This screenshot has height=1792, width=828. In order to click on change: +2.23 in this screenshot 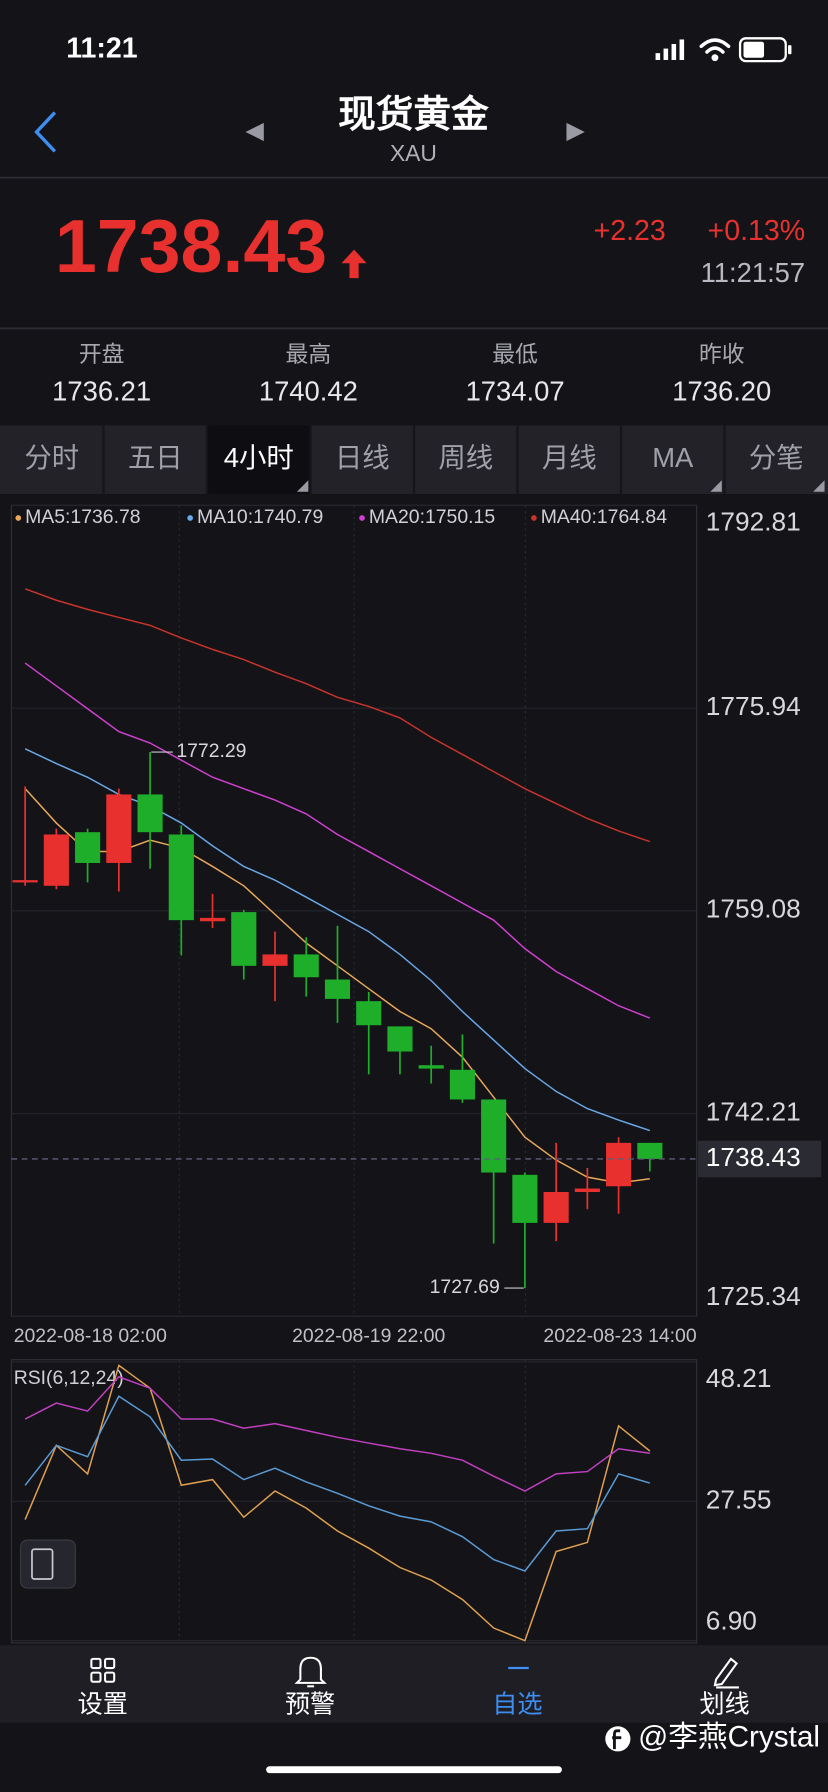, I will do `click(630, 231)`.